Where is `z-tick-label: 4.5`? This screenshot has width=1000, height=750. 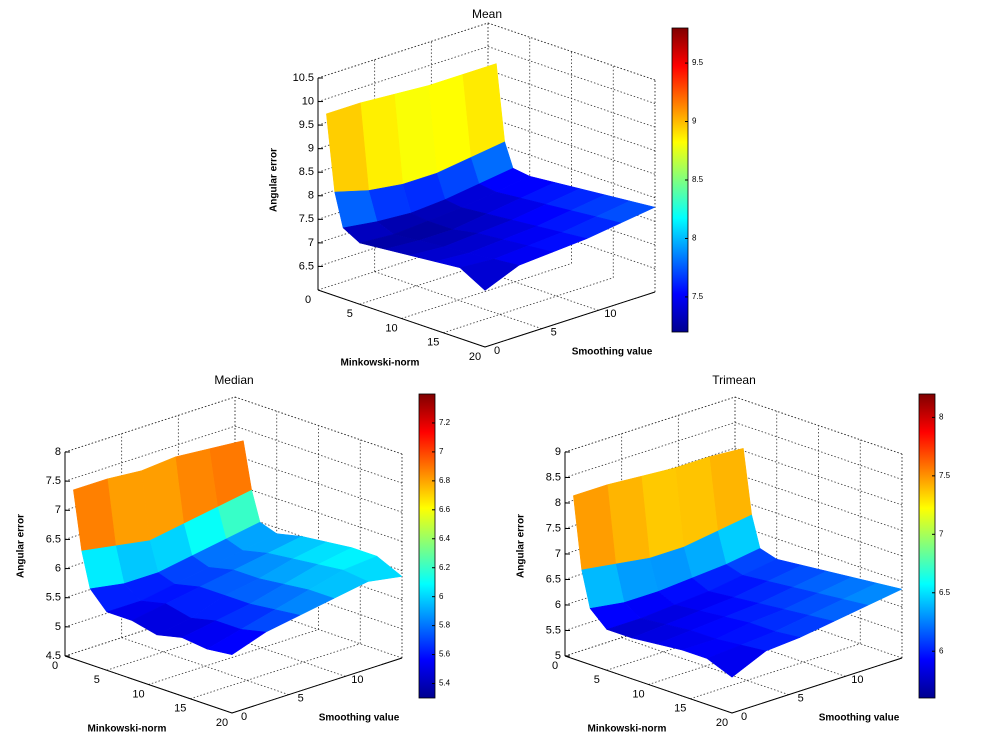 z-tick-label: 4.5 is located at coordinates (53, 656).